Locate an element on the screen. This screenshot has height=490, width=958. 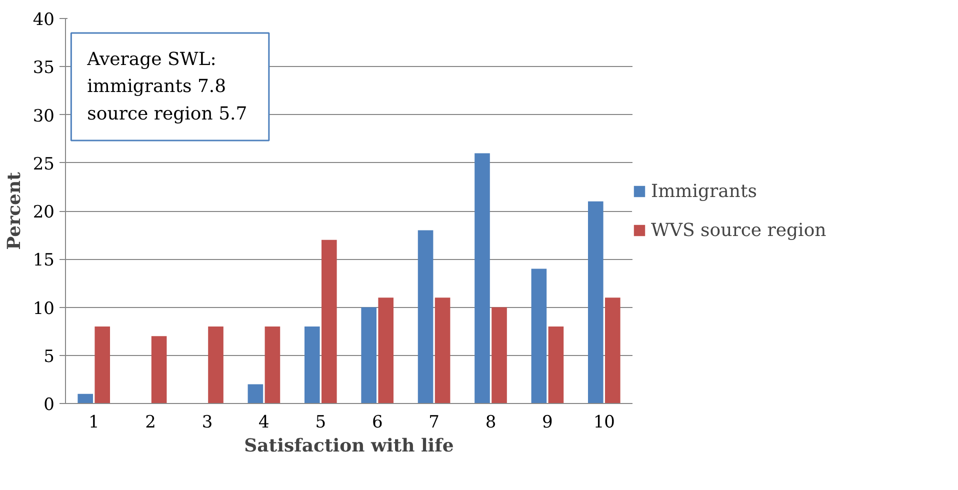
x-tick-label: 10 is located at coordinates (604, 422).